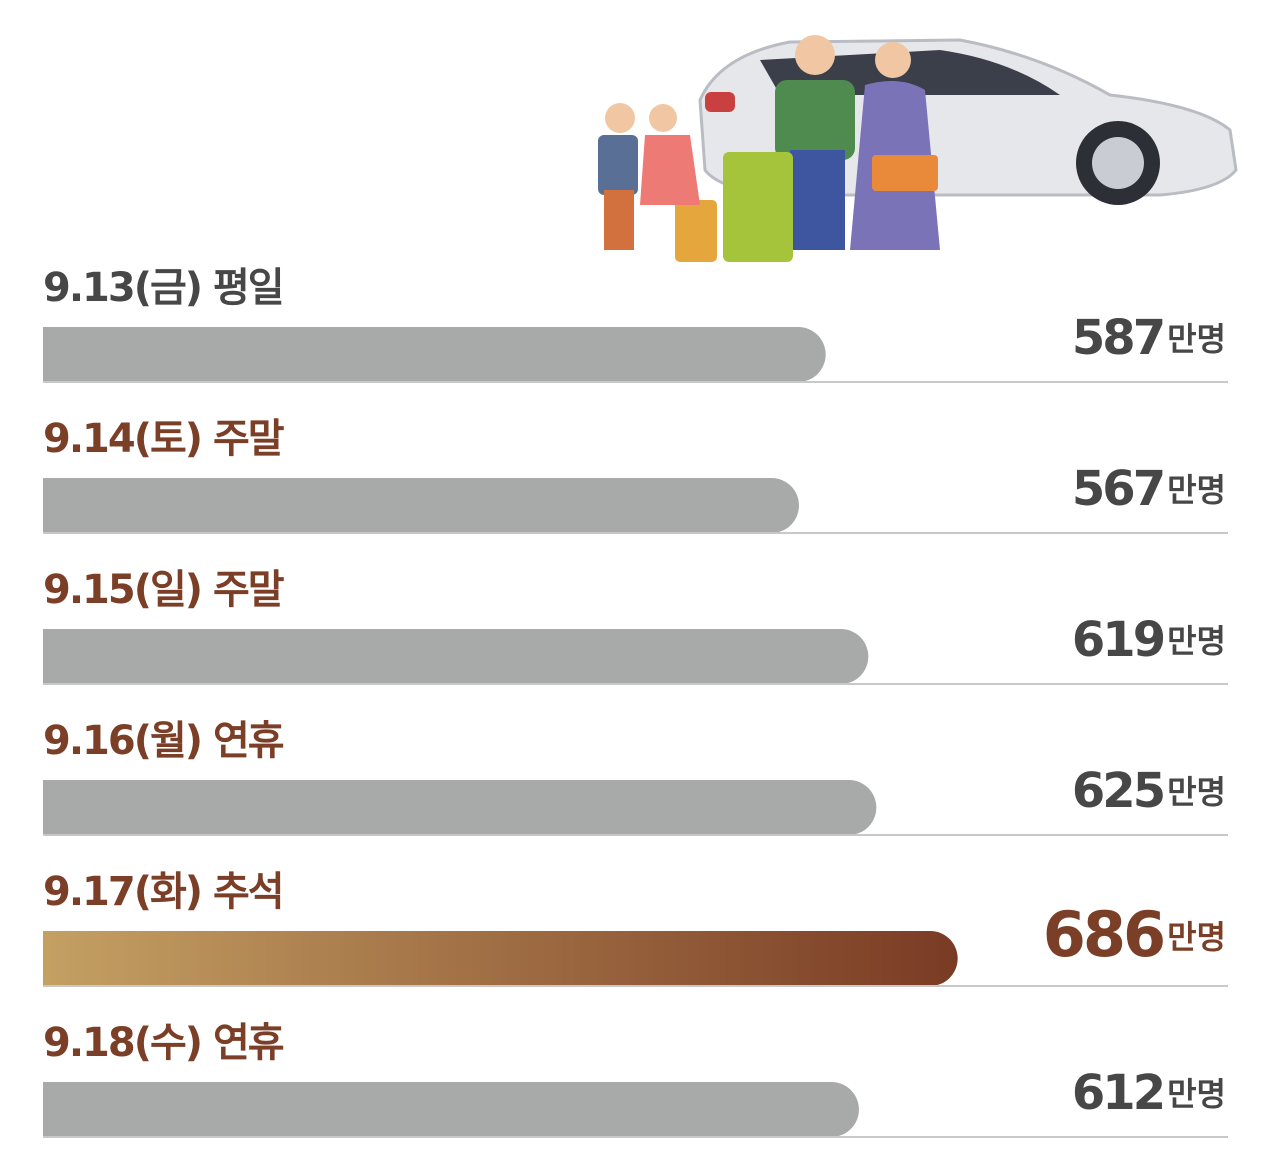 The height and width of the screenshot is (1175, 1280). I want to click on value-number: 567, so click(1117, 489).